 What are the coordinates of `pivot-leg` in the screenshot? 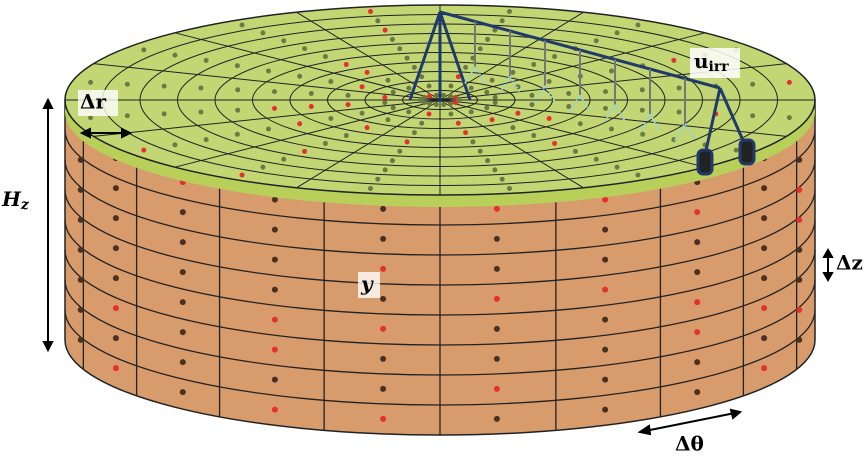 It's located at (425, 56).